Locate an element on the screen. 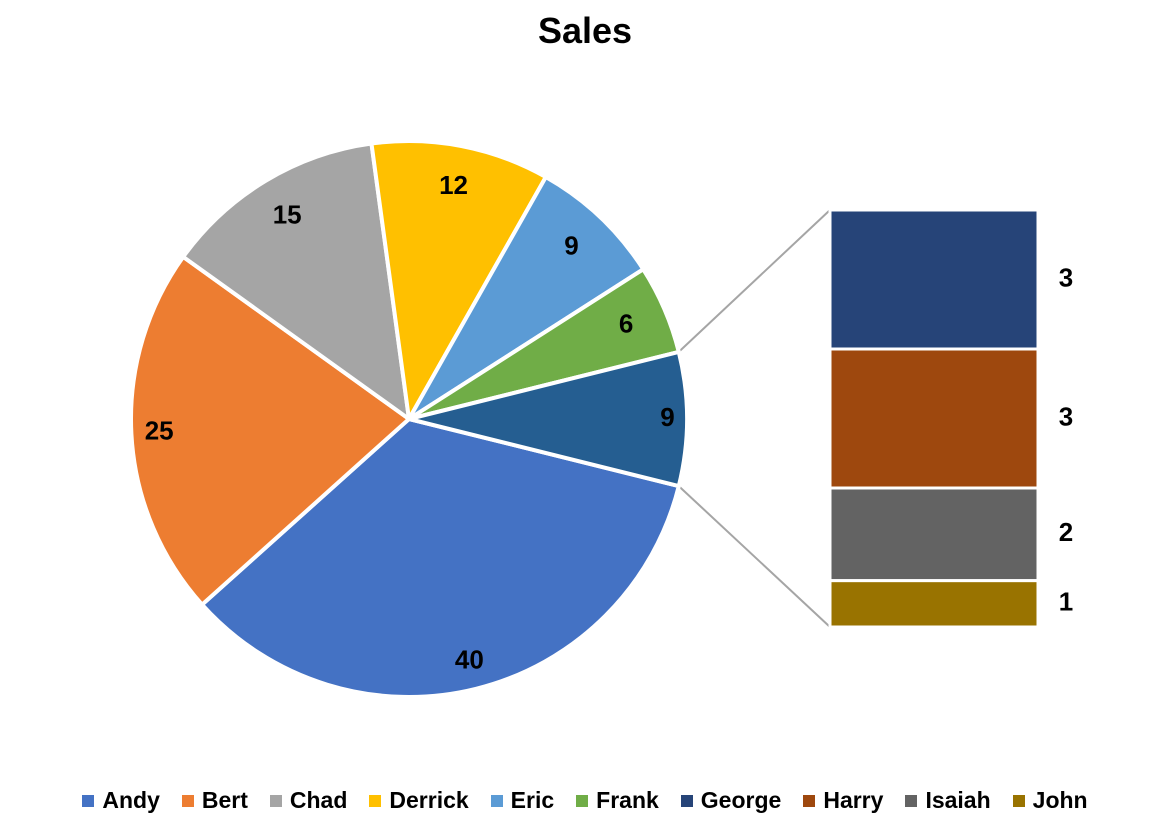 Image resolution: width=1170 pixels, height=817 pixels. connector-line-bottom is located at coordinates (754, 556).